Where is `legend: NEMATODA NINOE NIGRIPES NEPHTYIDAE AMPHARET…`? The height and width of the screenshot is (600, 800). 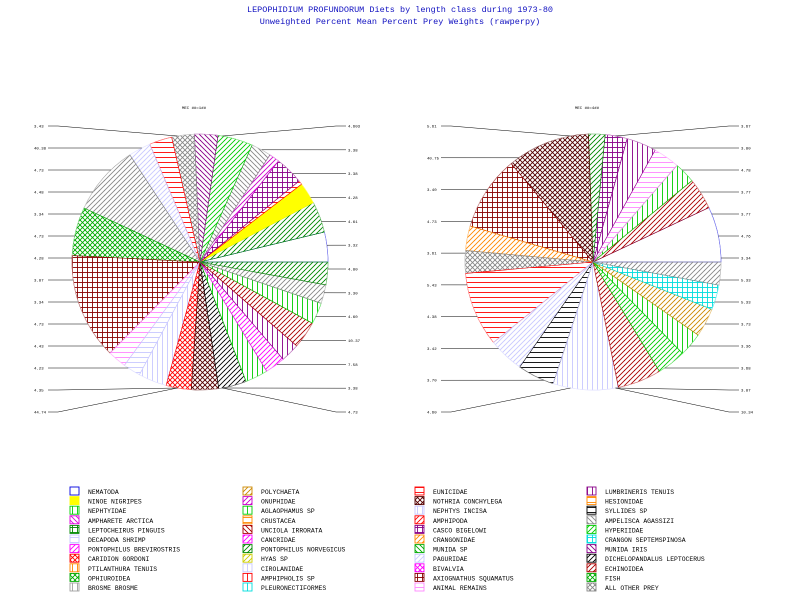
legend: NEMATODA NINOE NIGRIPES NEPHTYIDAE AMPHARET… is located at coordinates (387, 539).